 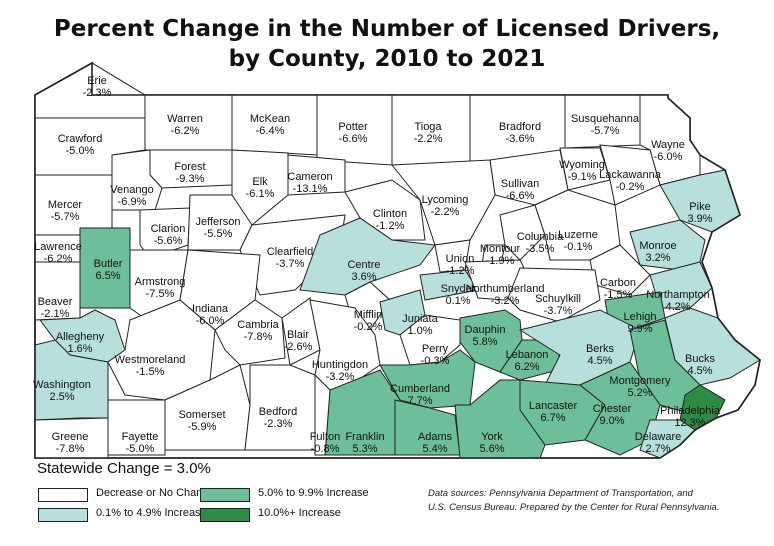 What do you see at coordinates (435, 437) in the screenshot?
I see `county-name-adams: Adams` at bounding box center [435, 437].